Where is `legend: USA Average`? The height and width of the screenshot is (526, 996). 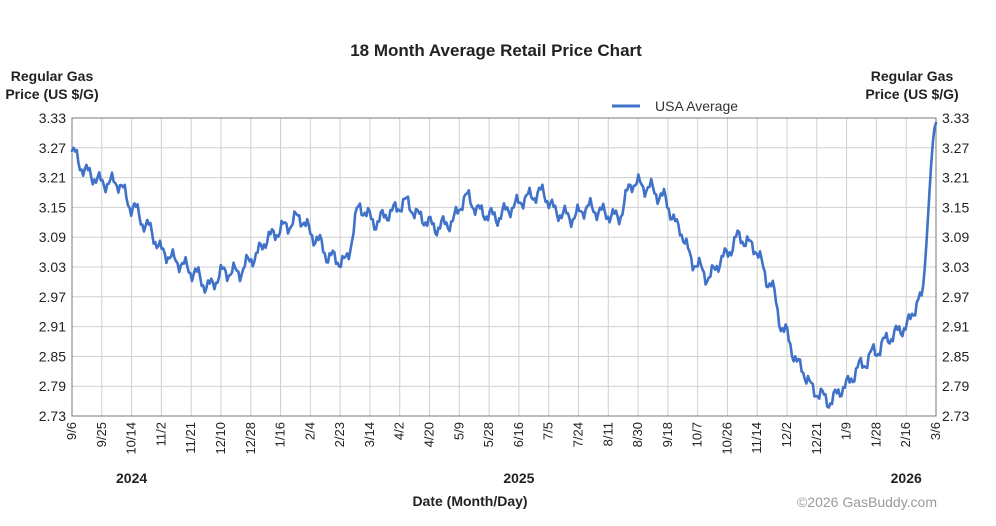
legend: USA Average is located at coordinates (675, 106).